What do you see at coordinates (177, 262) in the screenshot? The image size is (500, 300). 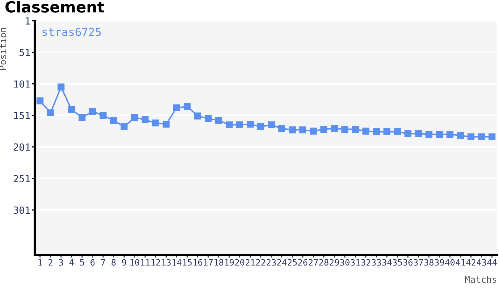 I see `x-tick-label: 14` at bounding box center [177, 262].